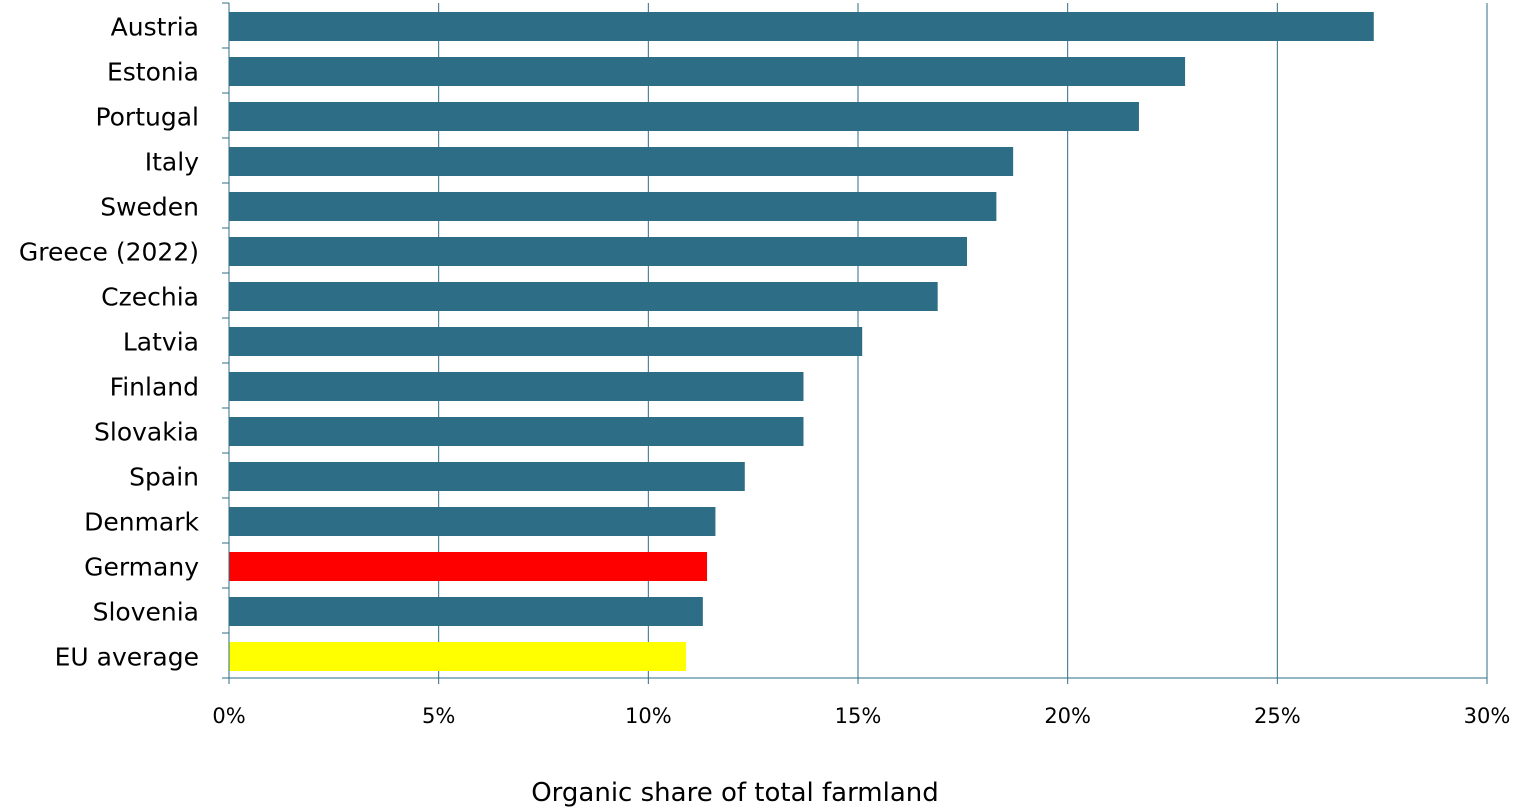 This screenshot has height=811, width=1522. Describe the element at coordinates (172, 162) in the screenshot. I see `category-label: Italy` at that location.